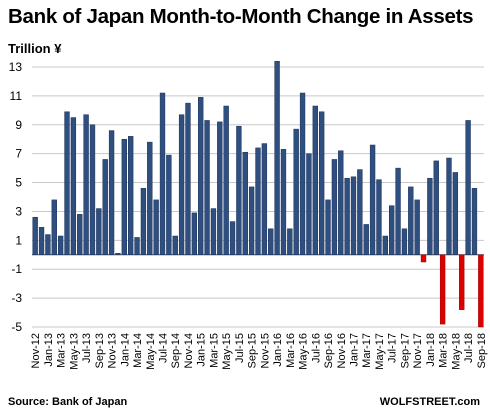  Describe the element at coordinates (189, 350) in the screenshot. I see `x-tick-label: Nov-14` at that location.